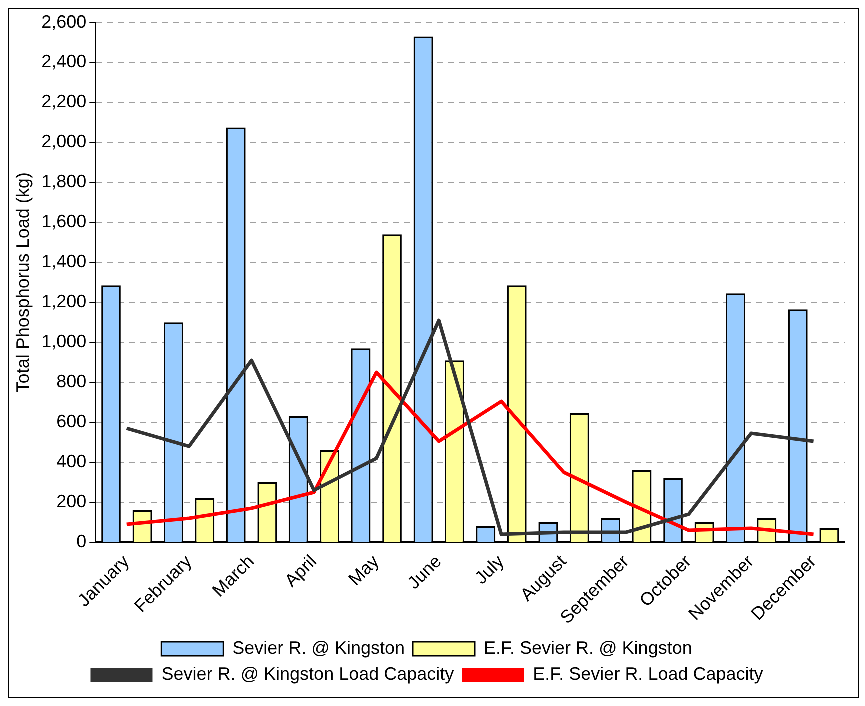 This screenshot has height=706, width=865. What do you see at coordinates (64, 62) in the screenshot?
I see `y-tick-label: 2,400` at bounding box center [64, 62].